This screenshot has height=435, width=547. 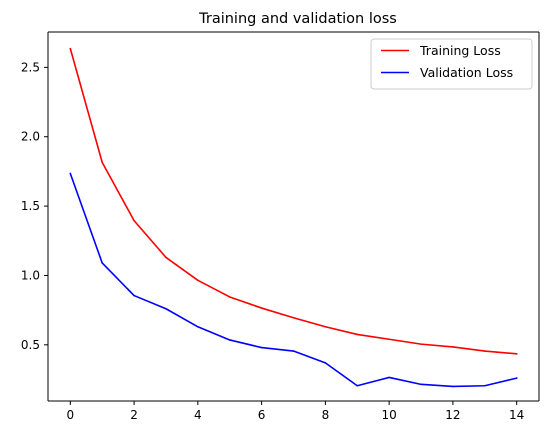 I want to click on x-tick-label: 0, so click(x=70, y=415).